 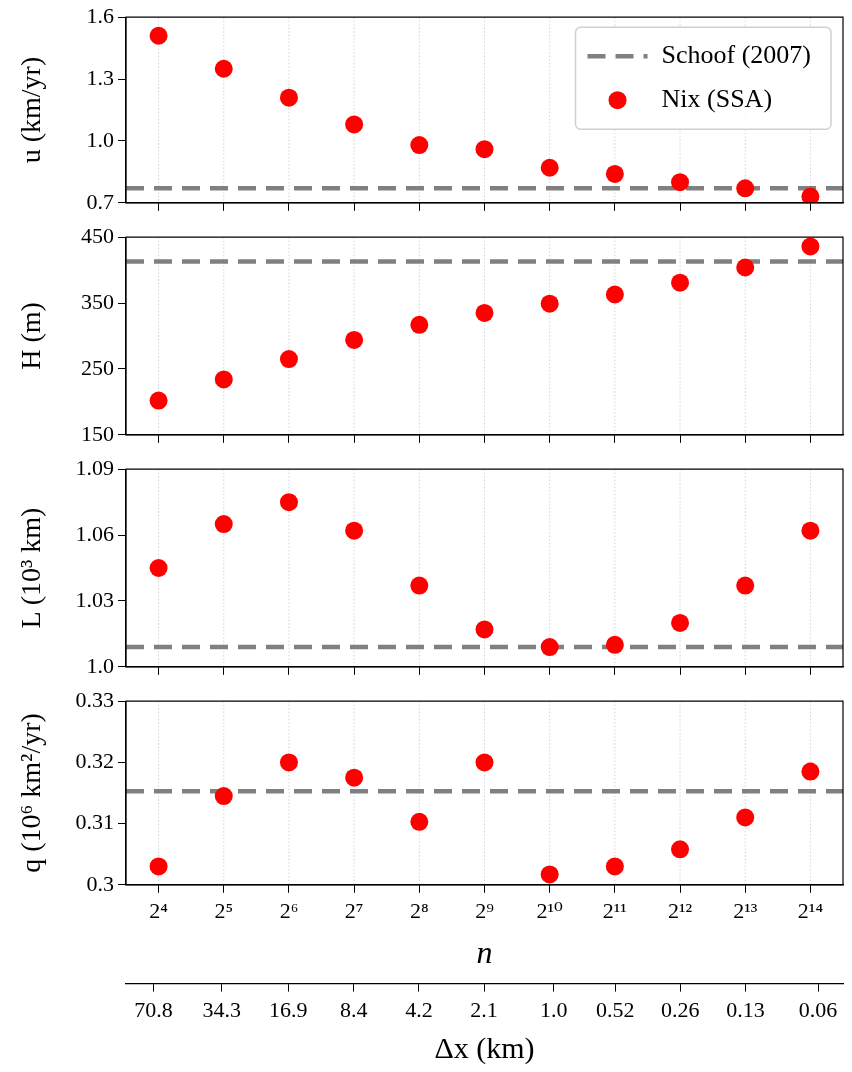 What do you see at coordinates (736, 55) in the screenshot?
I see `legend-label: Schoof (2007)` at bounding box center [736, 55].